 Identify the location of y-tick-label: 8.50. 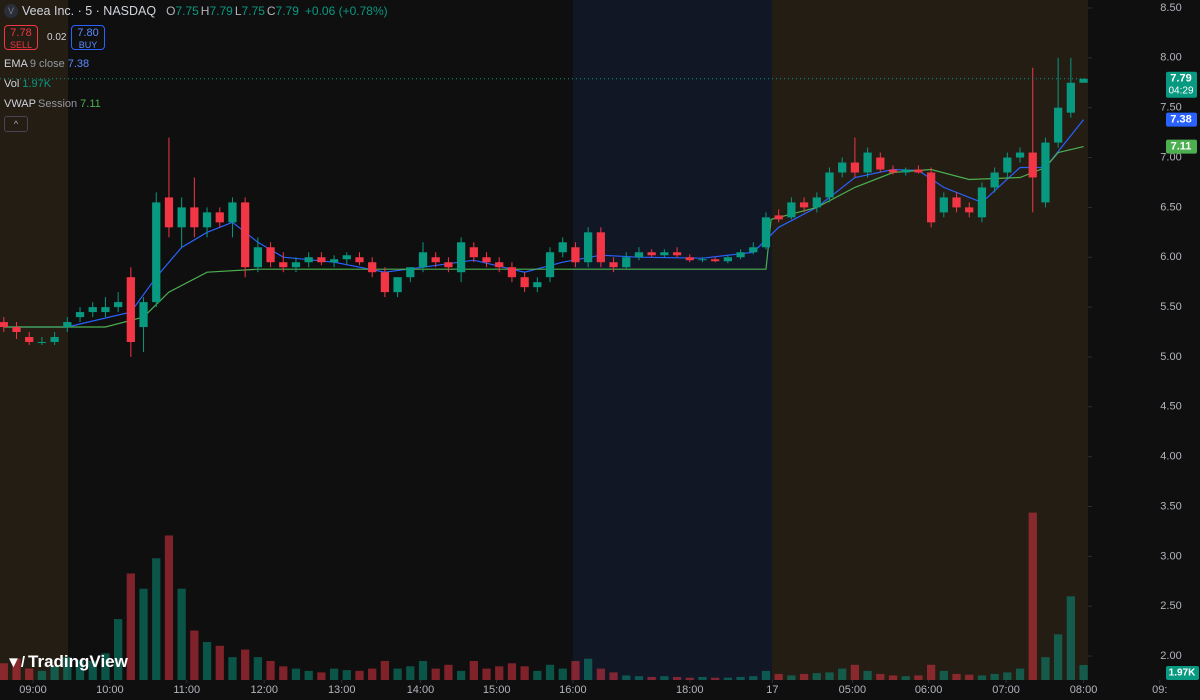
(1170, 8).